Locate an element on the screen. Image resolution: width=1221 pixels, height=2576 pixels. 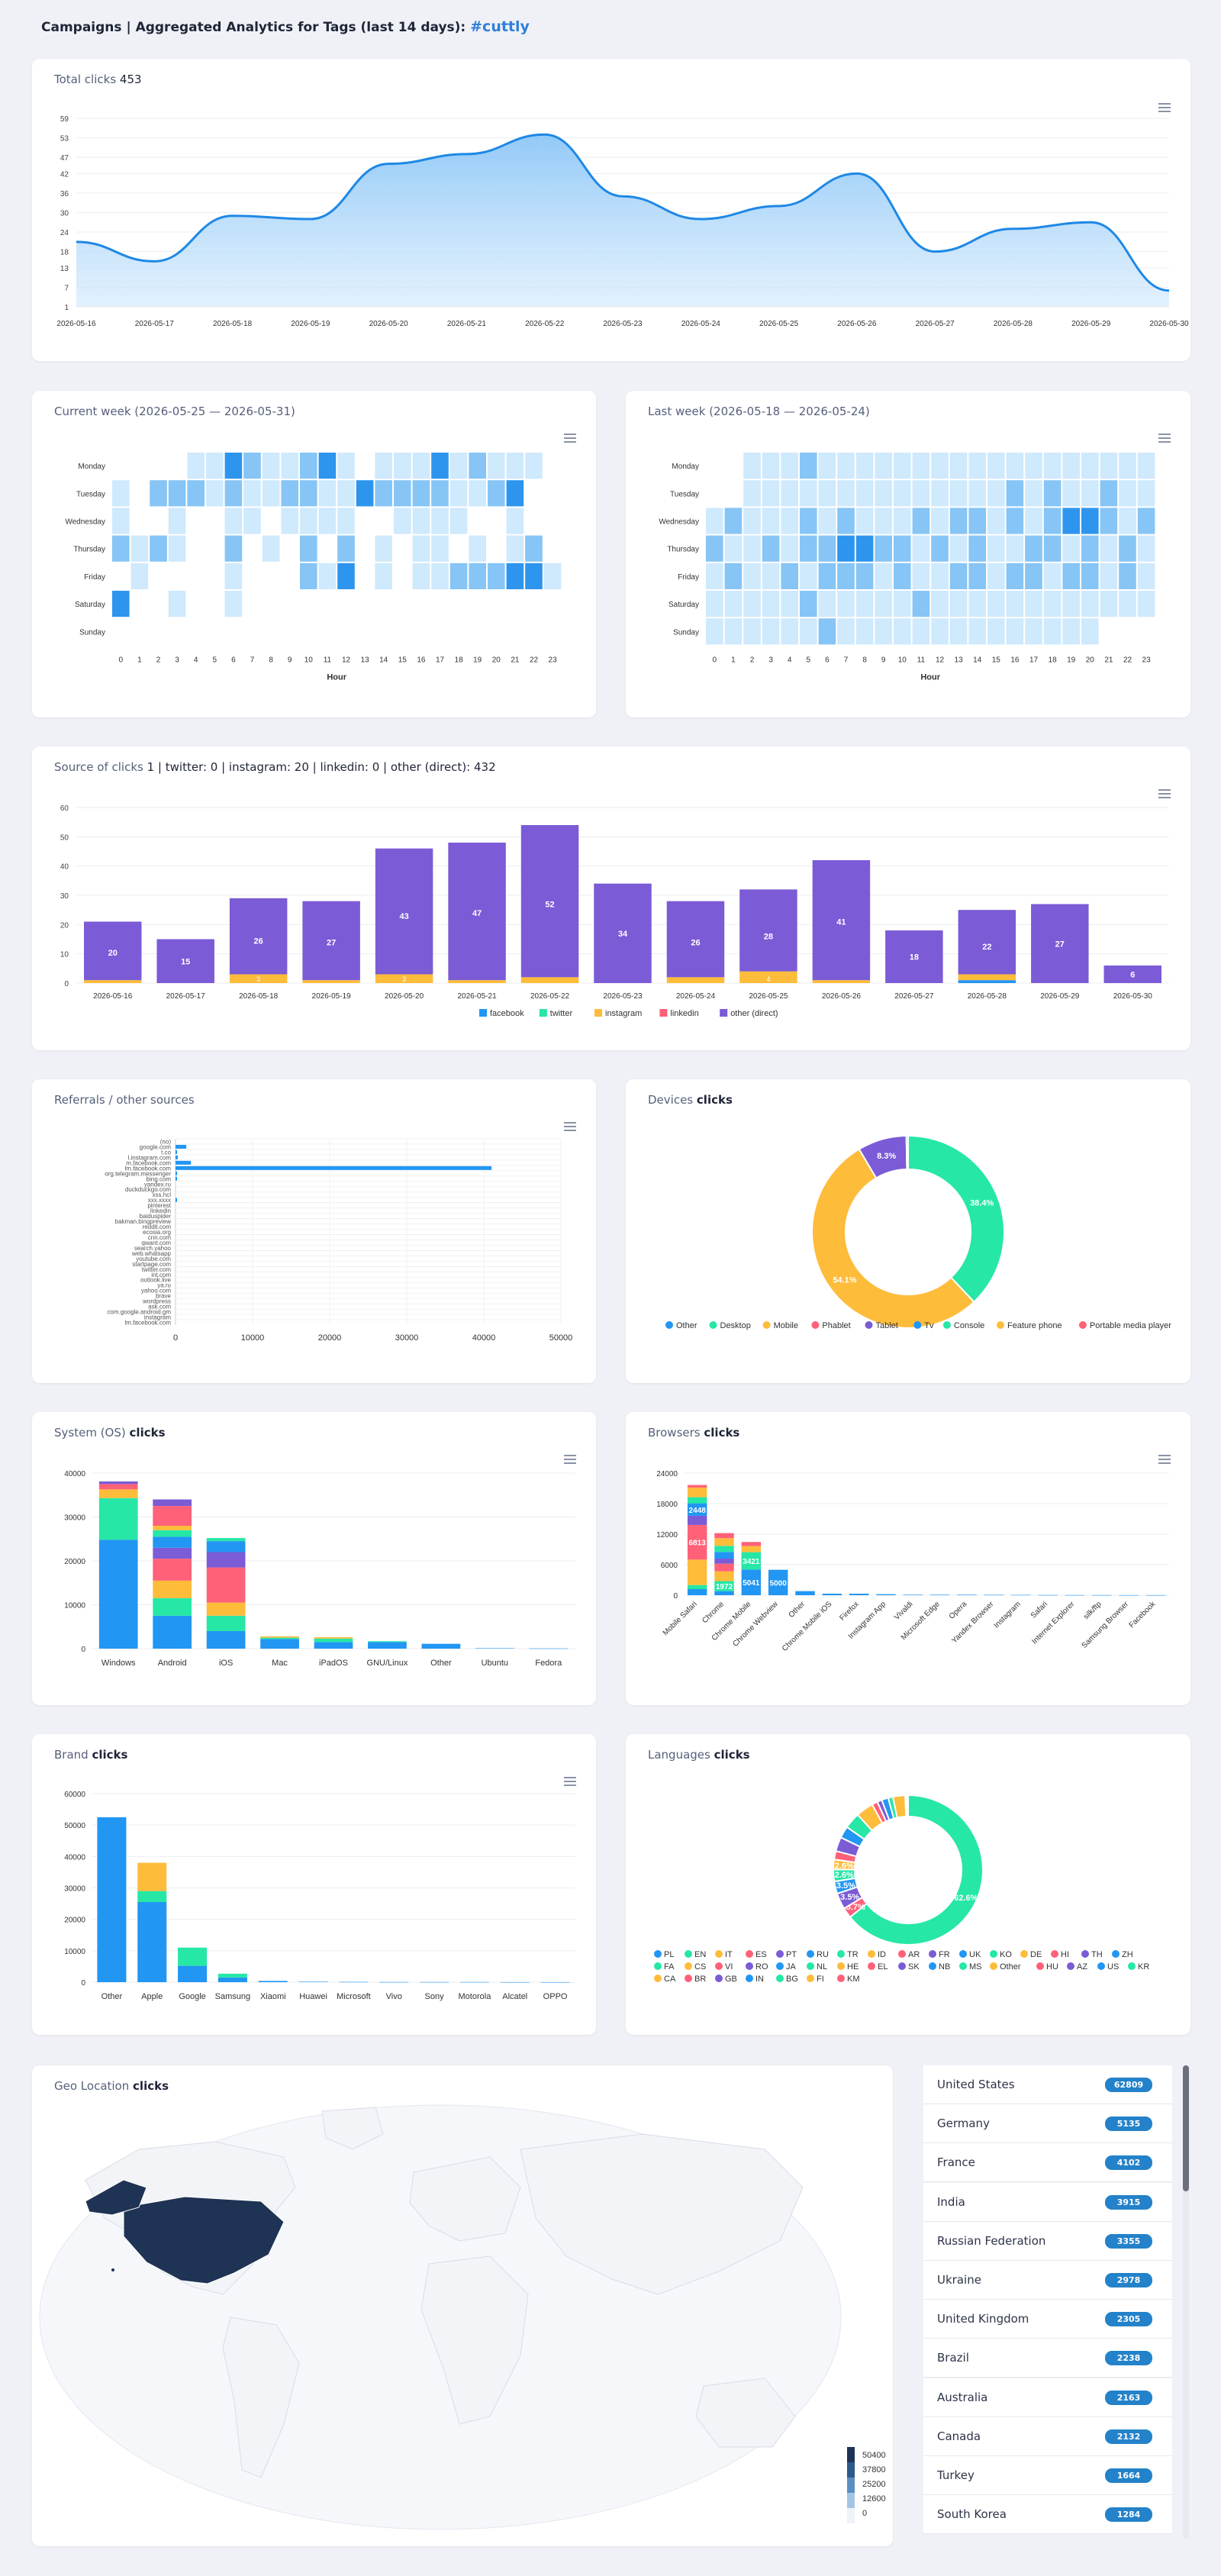
country-row: France 4102 is located at coordinates (1047, 2163).